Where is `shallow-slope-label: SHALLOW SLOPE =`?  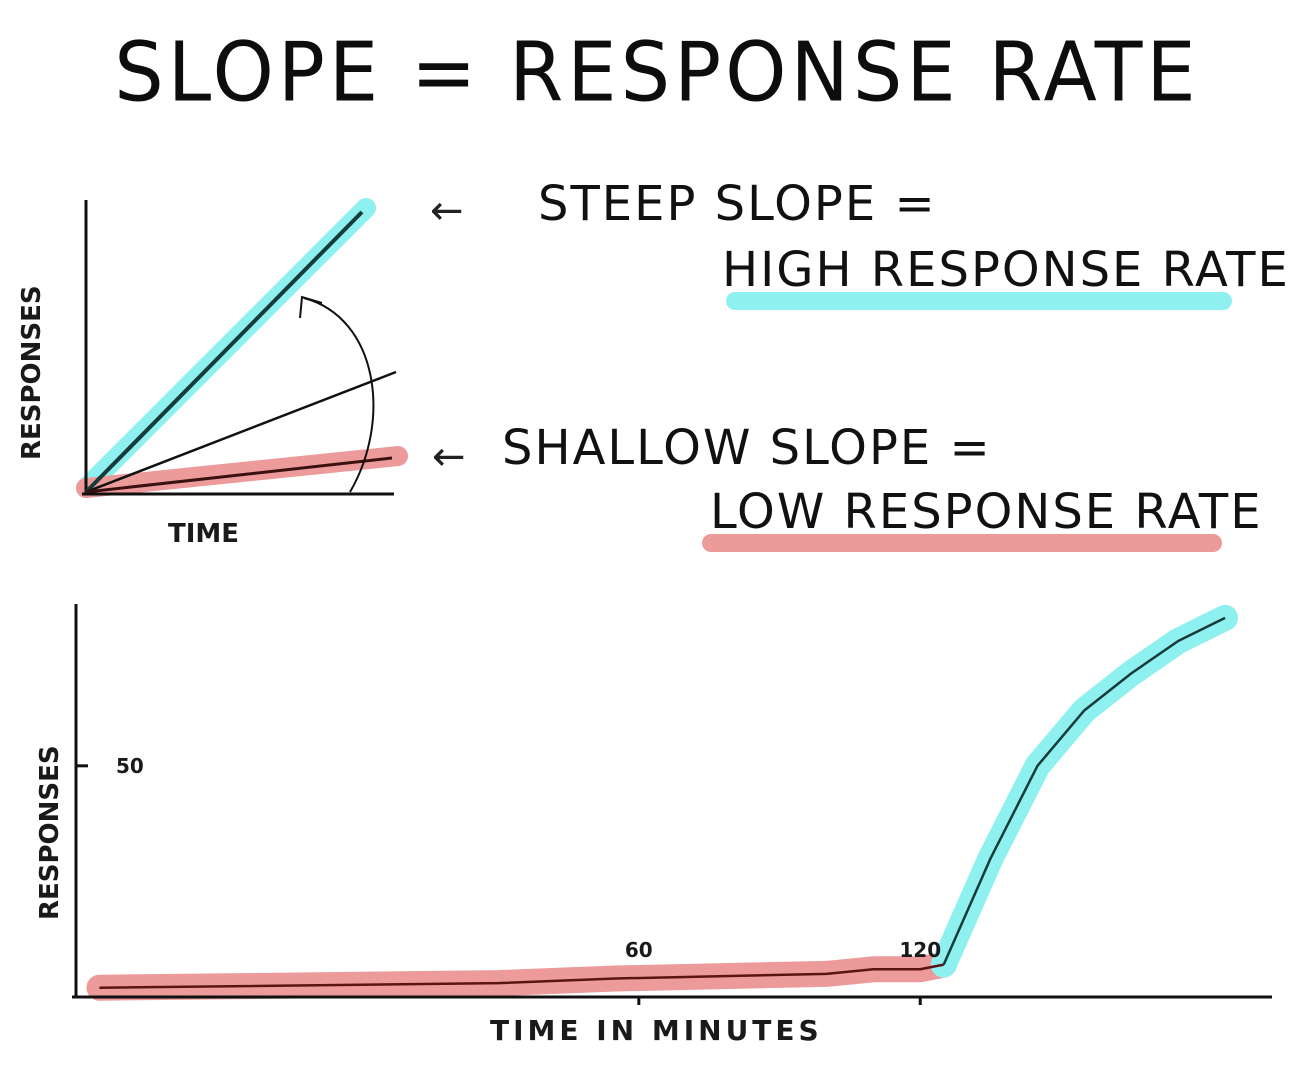
shallow-slope-label: SHALLOW SLOPE = is located at coordinates (747, 448).